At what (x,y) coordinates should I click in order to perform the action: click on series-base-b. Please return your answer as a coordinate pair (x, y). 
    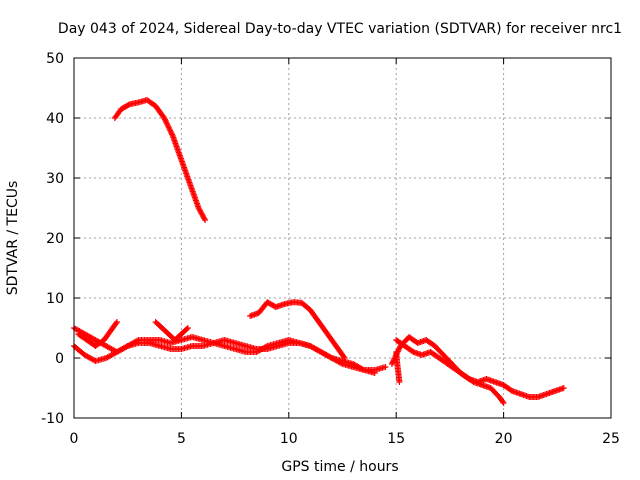
    Looking at the image, I should click on (224, 350).